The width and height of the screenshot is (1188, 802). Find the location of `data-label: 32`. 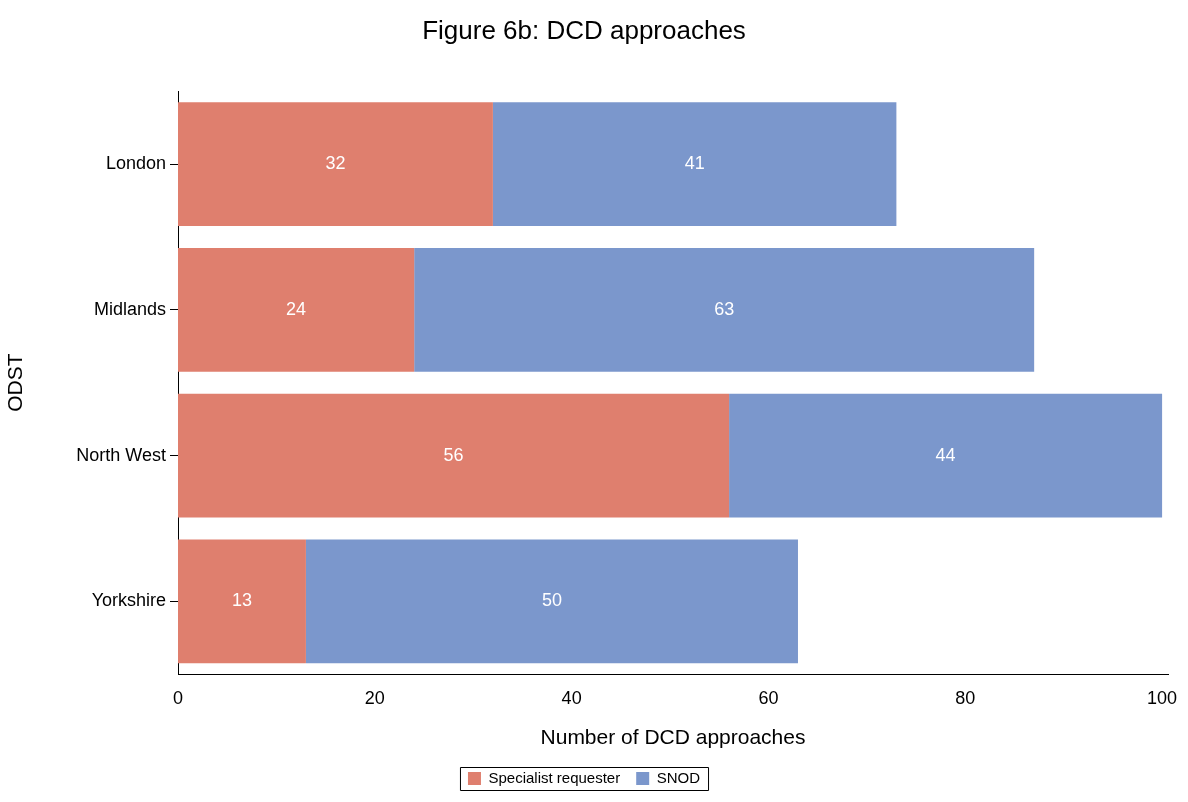

data-label: 32 is located at coordinates (335, 163).